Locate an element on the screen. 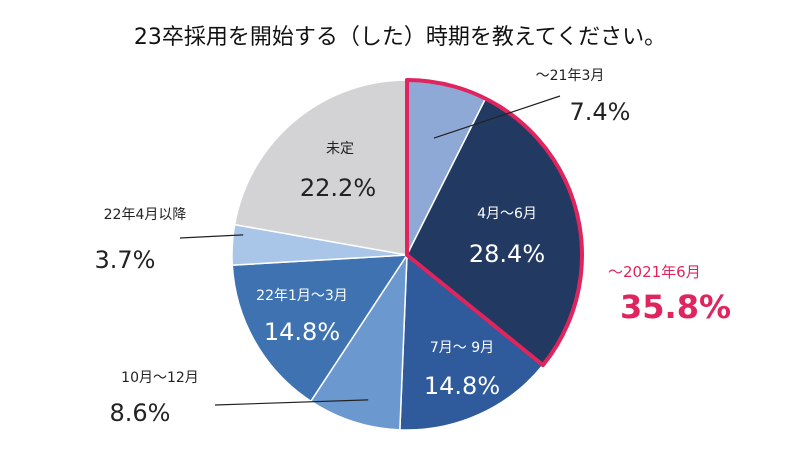  highlight-outline is located at coordinates (494, 223).